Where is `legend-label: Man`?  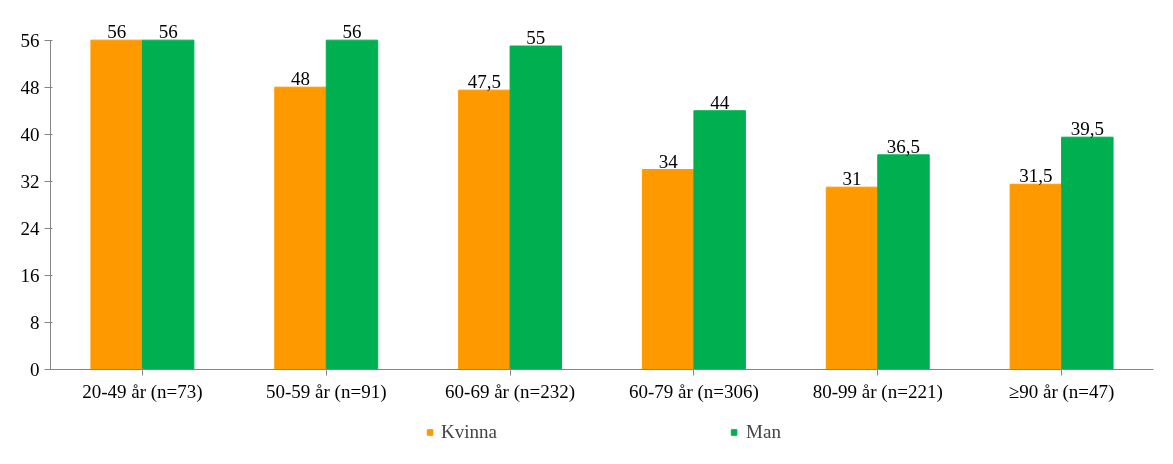
legend-label: Man is located at coordinates (763, 432).